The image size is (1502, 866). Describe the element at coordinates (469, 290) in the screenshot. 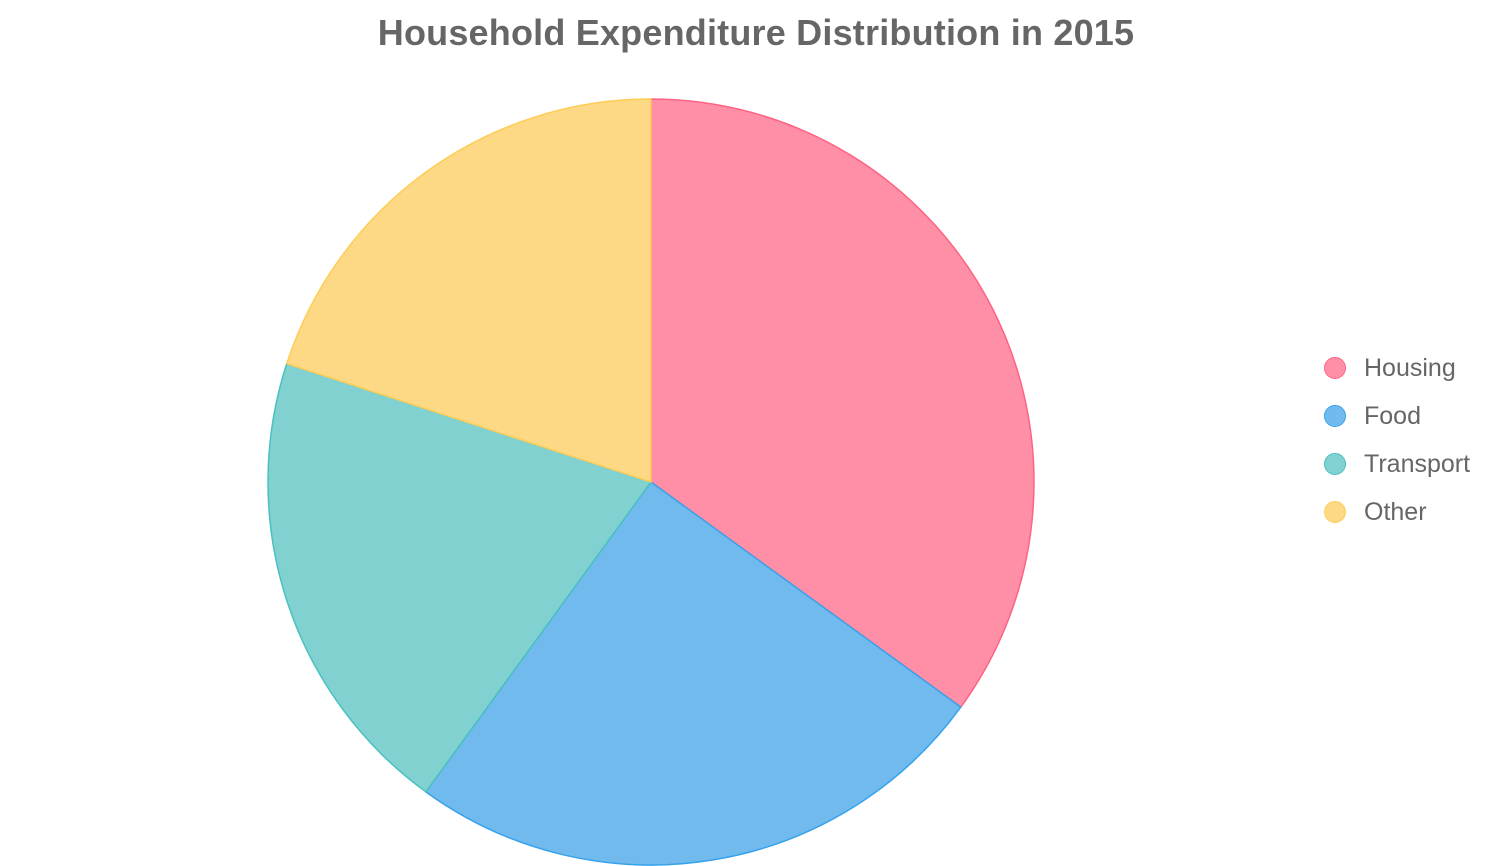

I see `pie-slice-other` at that location.